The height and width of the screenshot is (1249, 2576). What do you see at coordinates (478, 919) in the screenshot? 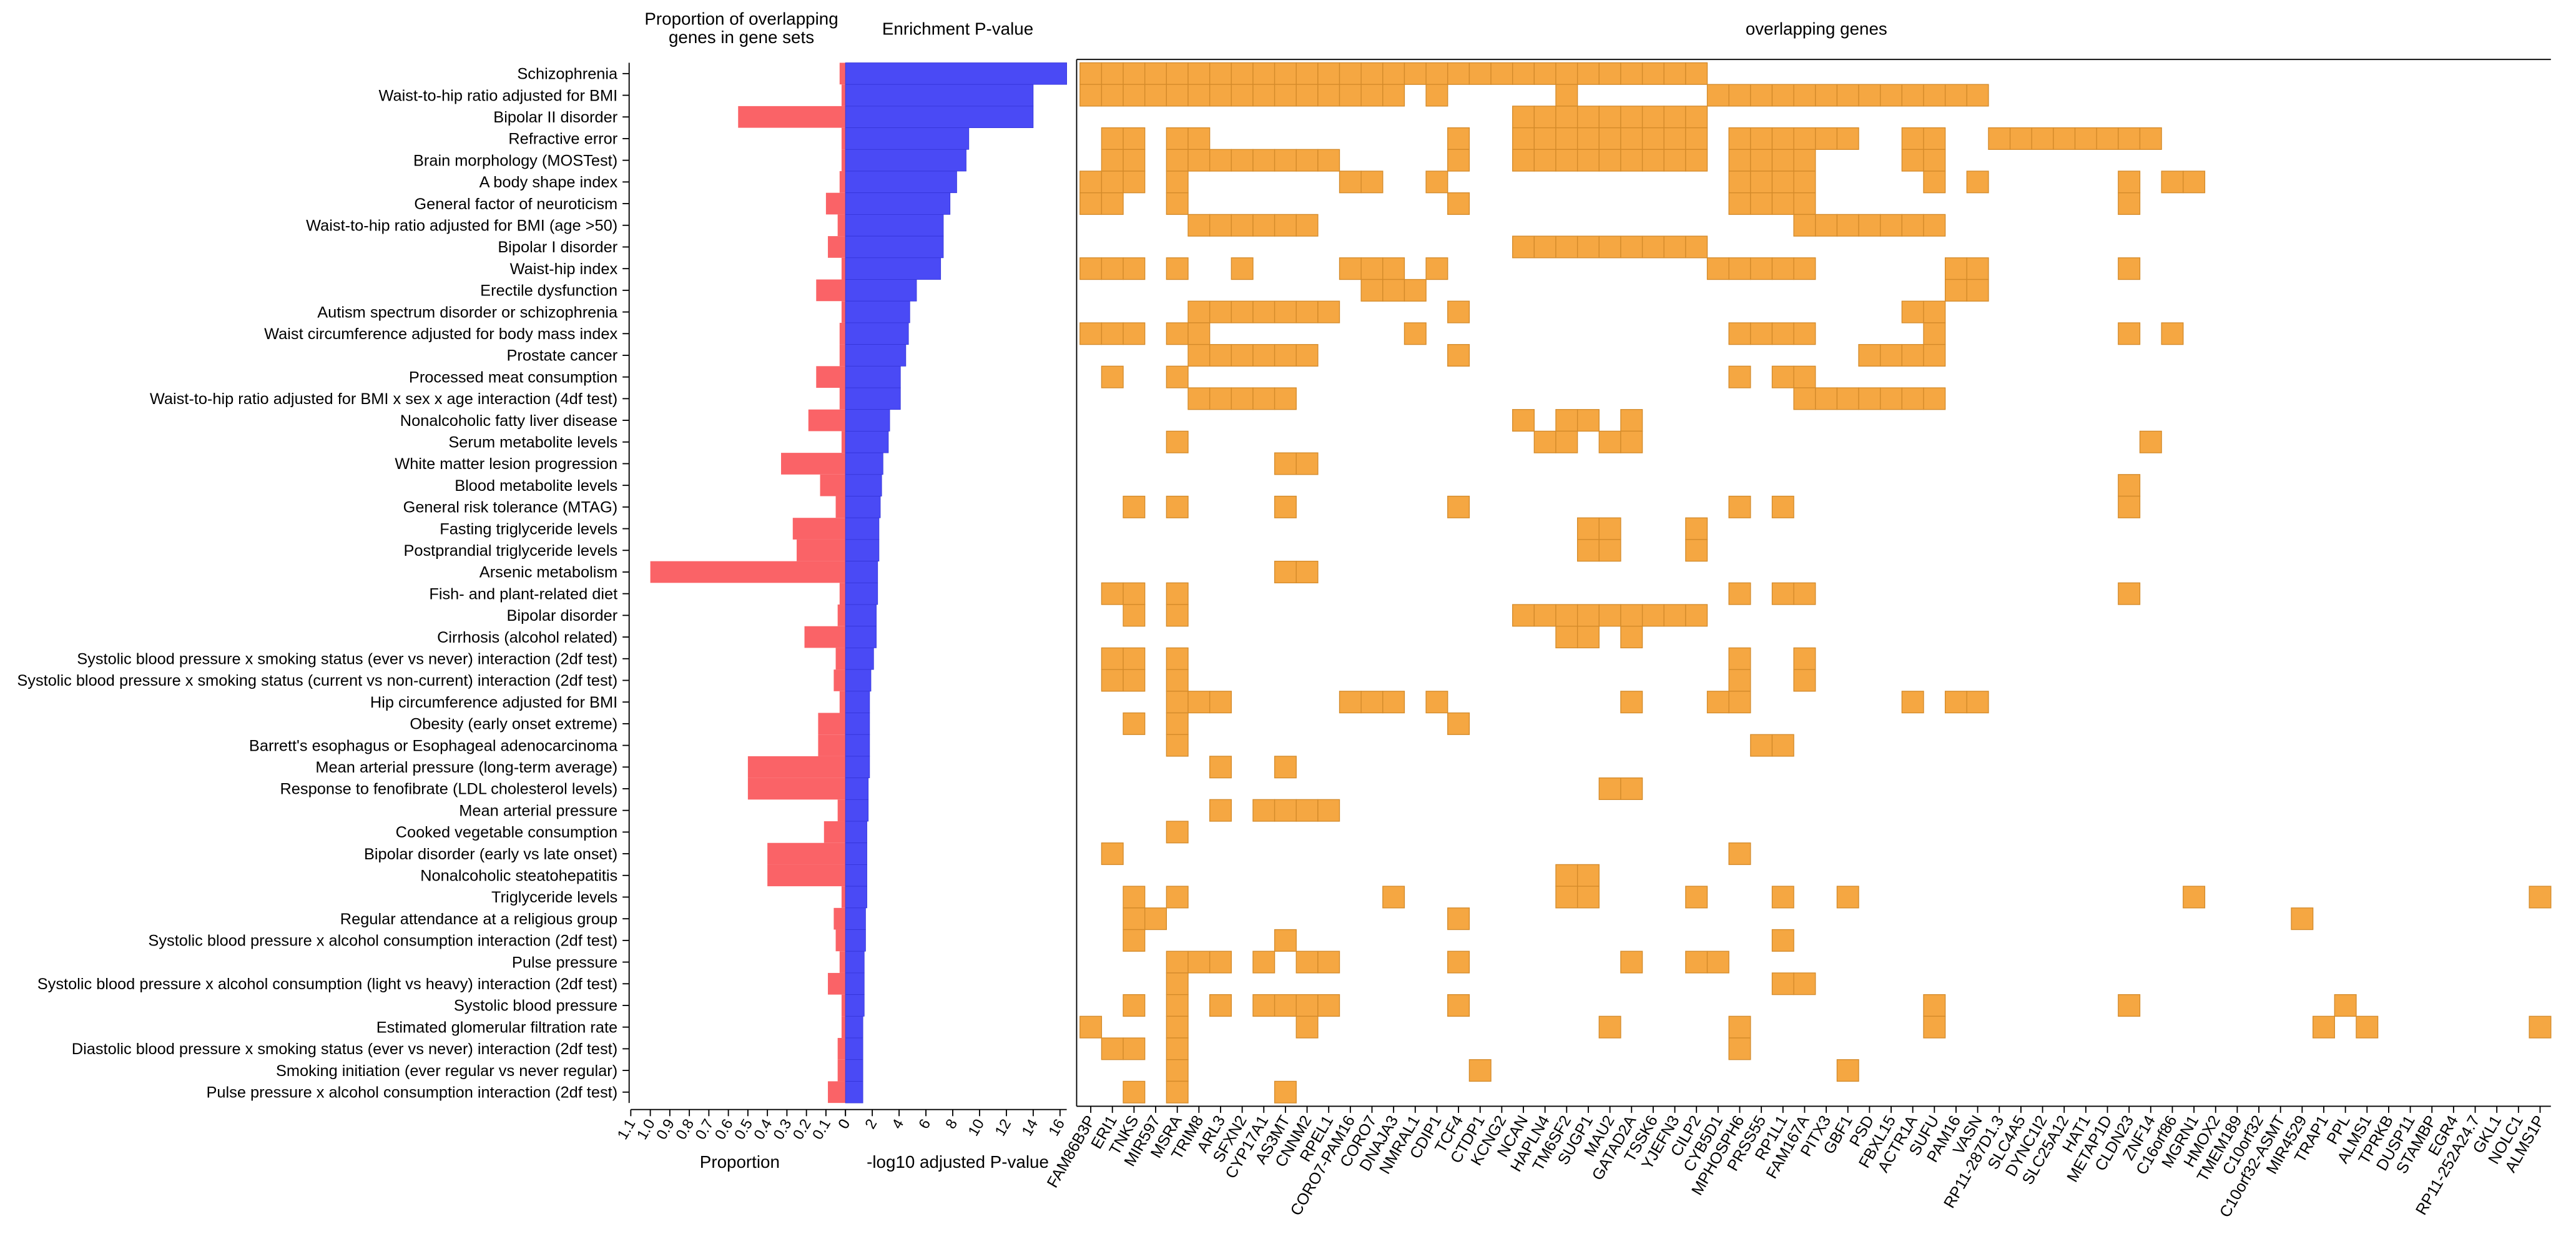
I see `gene-set-label: Regular attendance at a religious group` at bounding box center [478, 919].